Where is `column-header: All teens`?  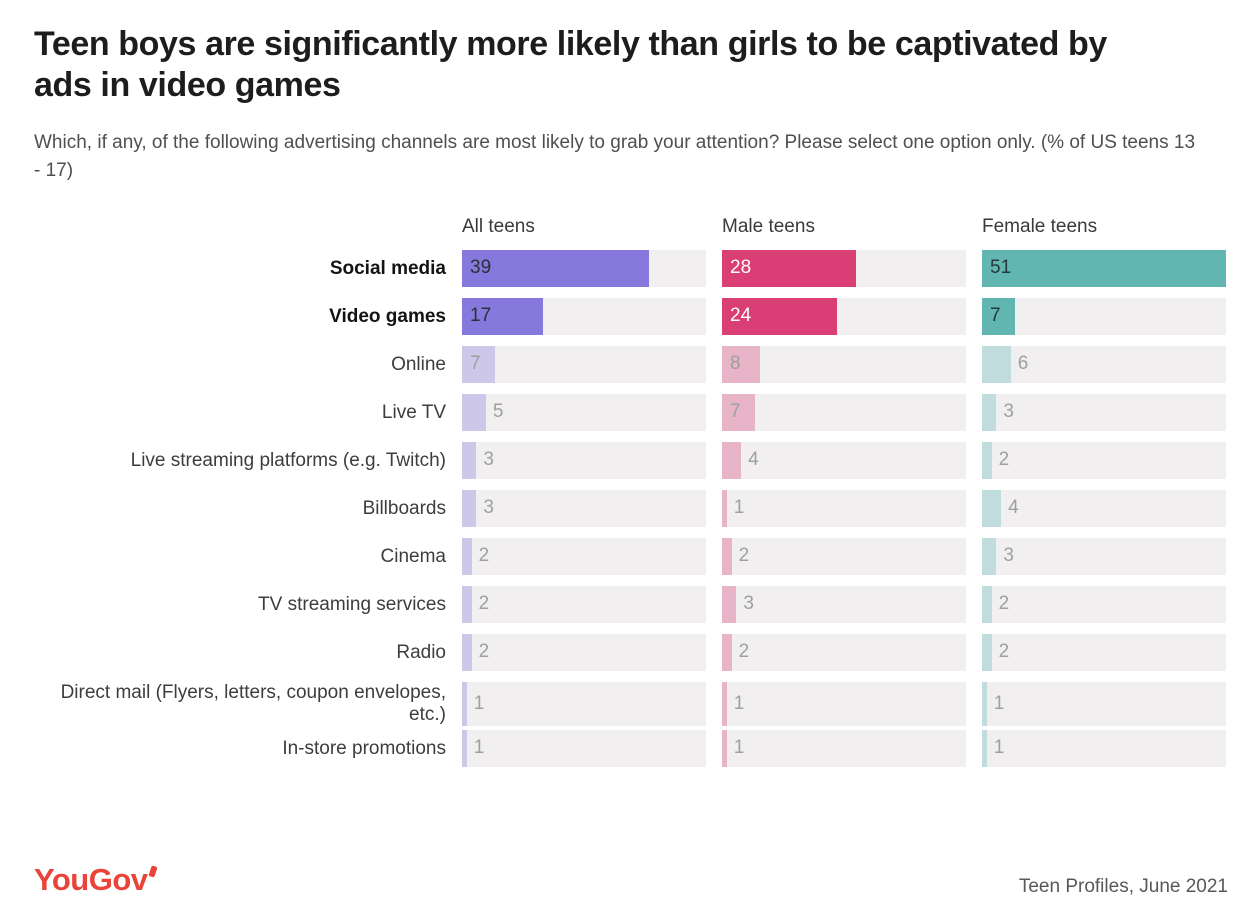 column-header: All teens is located at coordinates (498, 226).